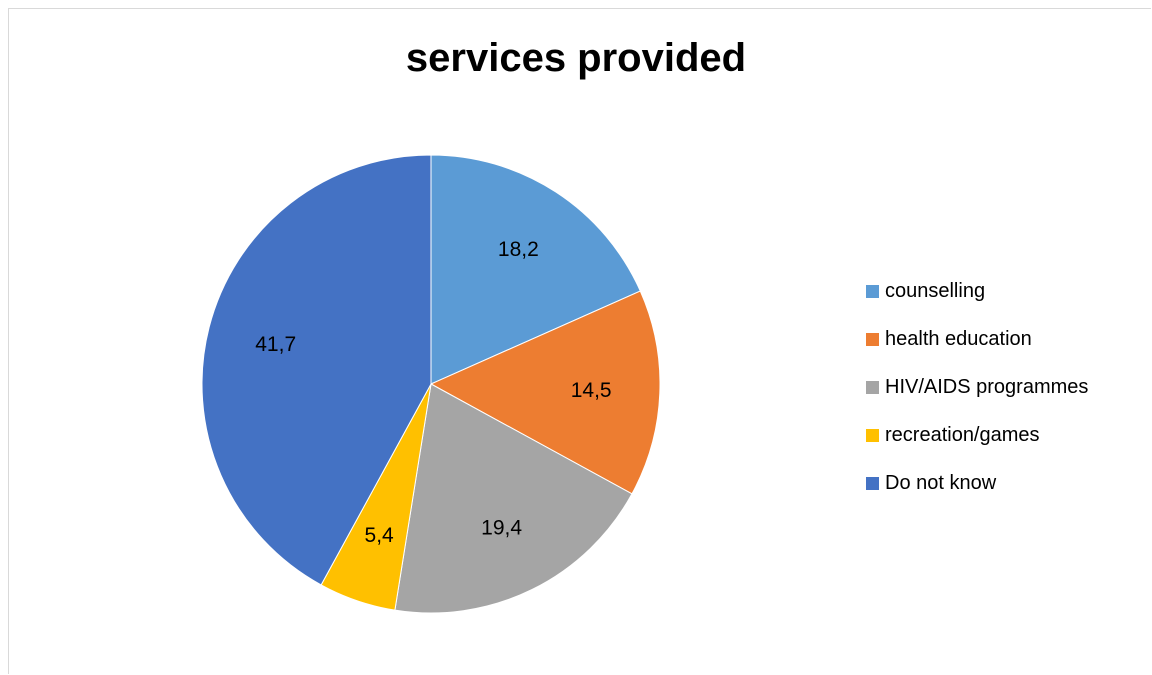 The image size is (1152, 675). Describe the element at coordinates (591, 390) in the screenshot. I see `data-label-health-education: 14,5` at that location.